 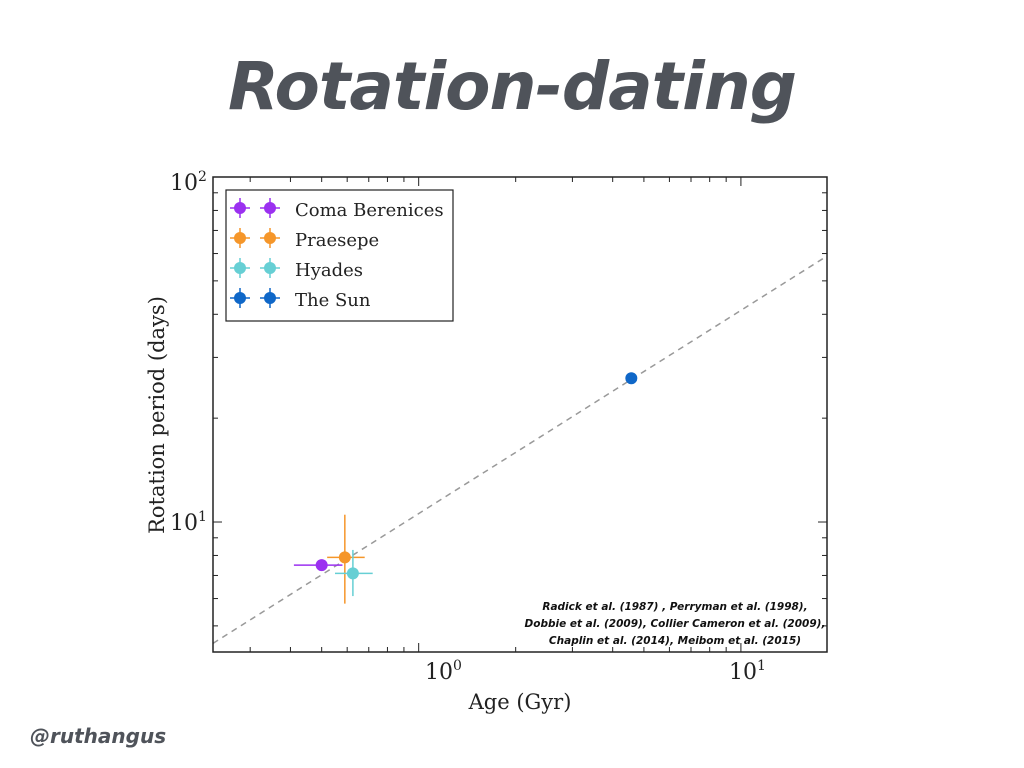 I want to click on slide-title: Rotation-dating, so click(x=512, y=86).